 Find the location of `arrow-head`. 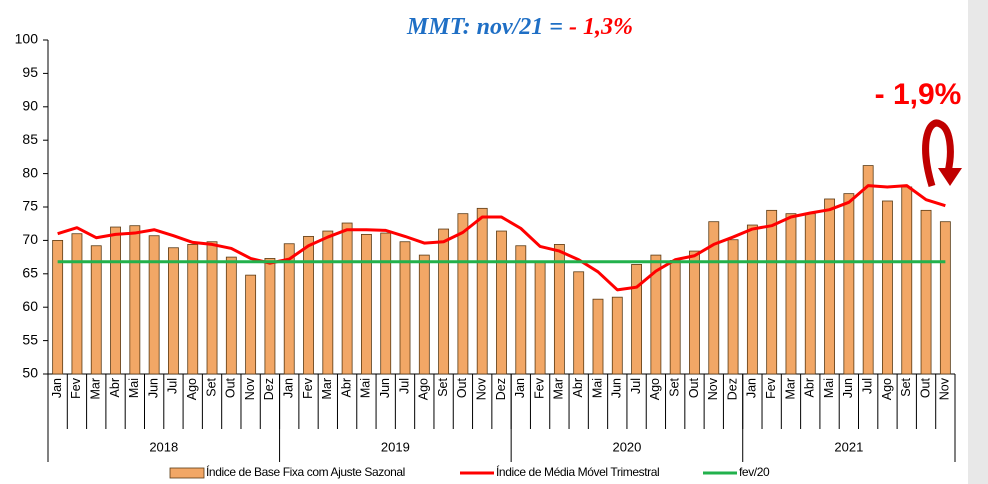

arrow-head is located at coordinates (950, 177).